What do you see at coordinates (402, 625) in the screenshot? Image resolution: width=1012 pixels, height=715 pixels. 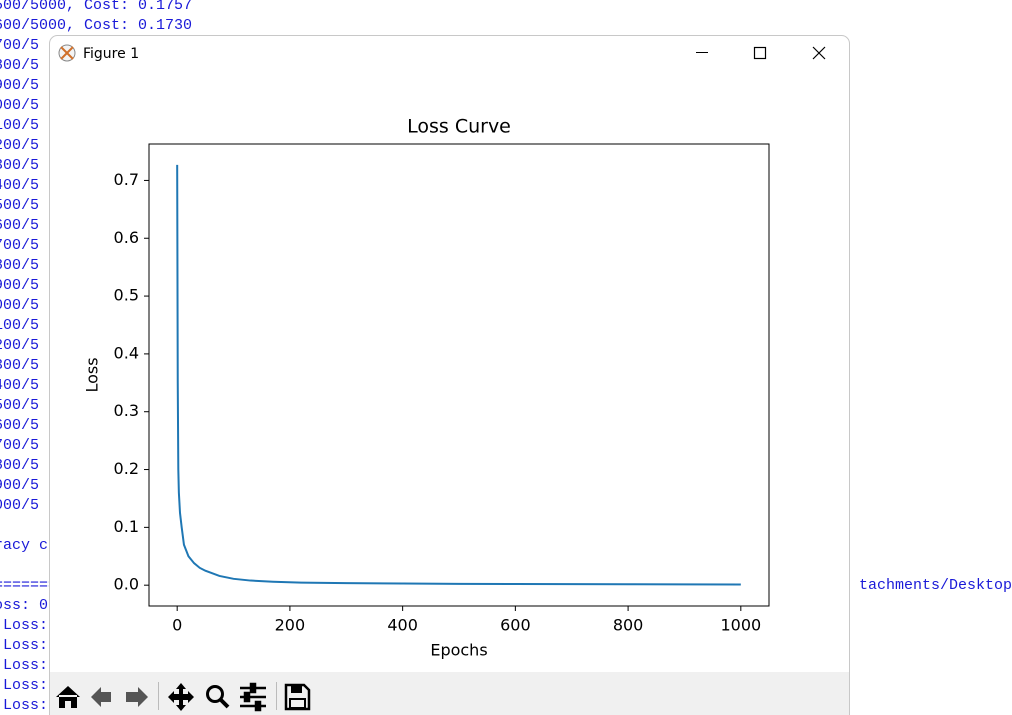 I see `x-tick-label: 400` at bounding box center [402, 625].